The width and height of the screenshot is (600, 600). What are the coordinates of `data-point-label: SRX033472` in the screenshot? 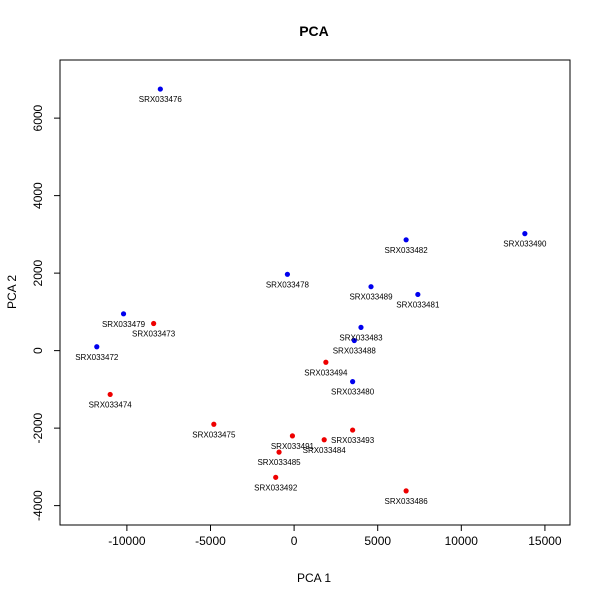 It's located at (97, 357).